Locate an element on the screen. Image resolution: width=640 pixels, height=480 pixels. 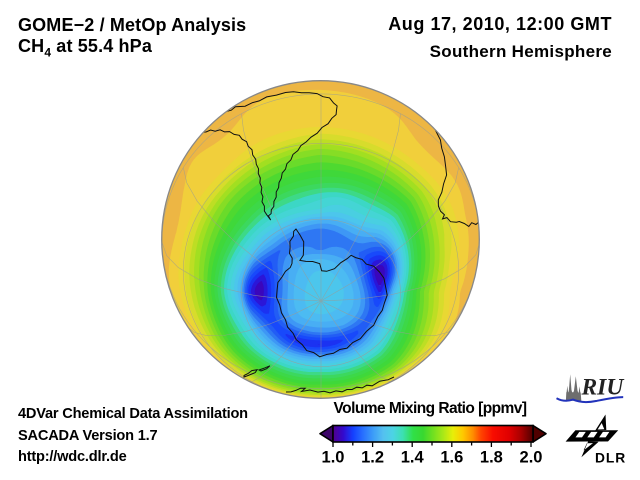
svg-text: 1.4 is located at coordinates (413, 458).